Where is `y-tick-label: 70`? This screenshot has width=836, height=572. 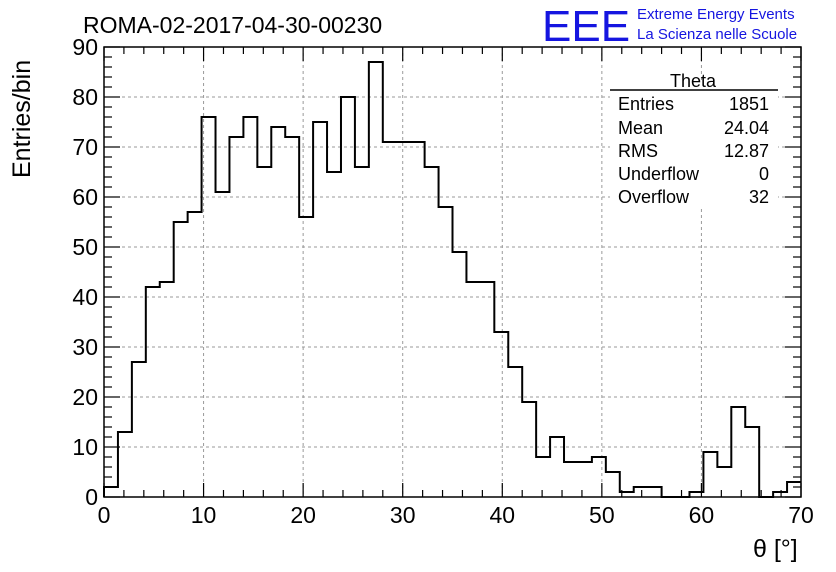
y-tick-label: 70 is located at coordinates (85, 147).